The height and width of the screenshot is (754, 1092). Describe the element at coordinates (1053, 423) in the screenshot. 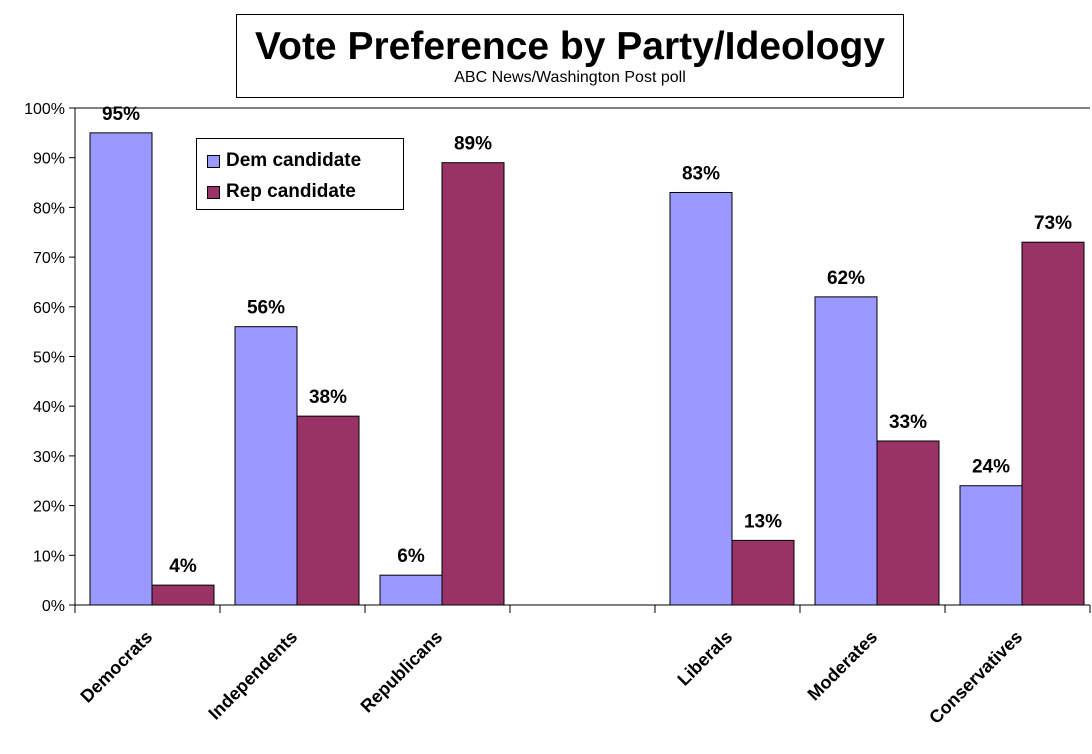

I see `bar-rep-conservatives` at that location.